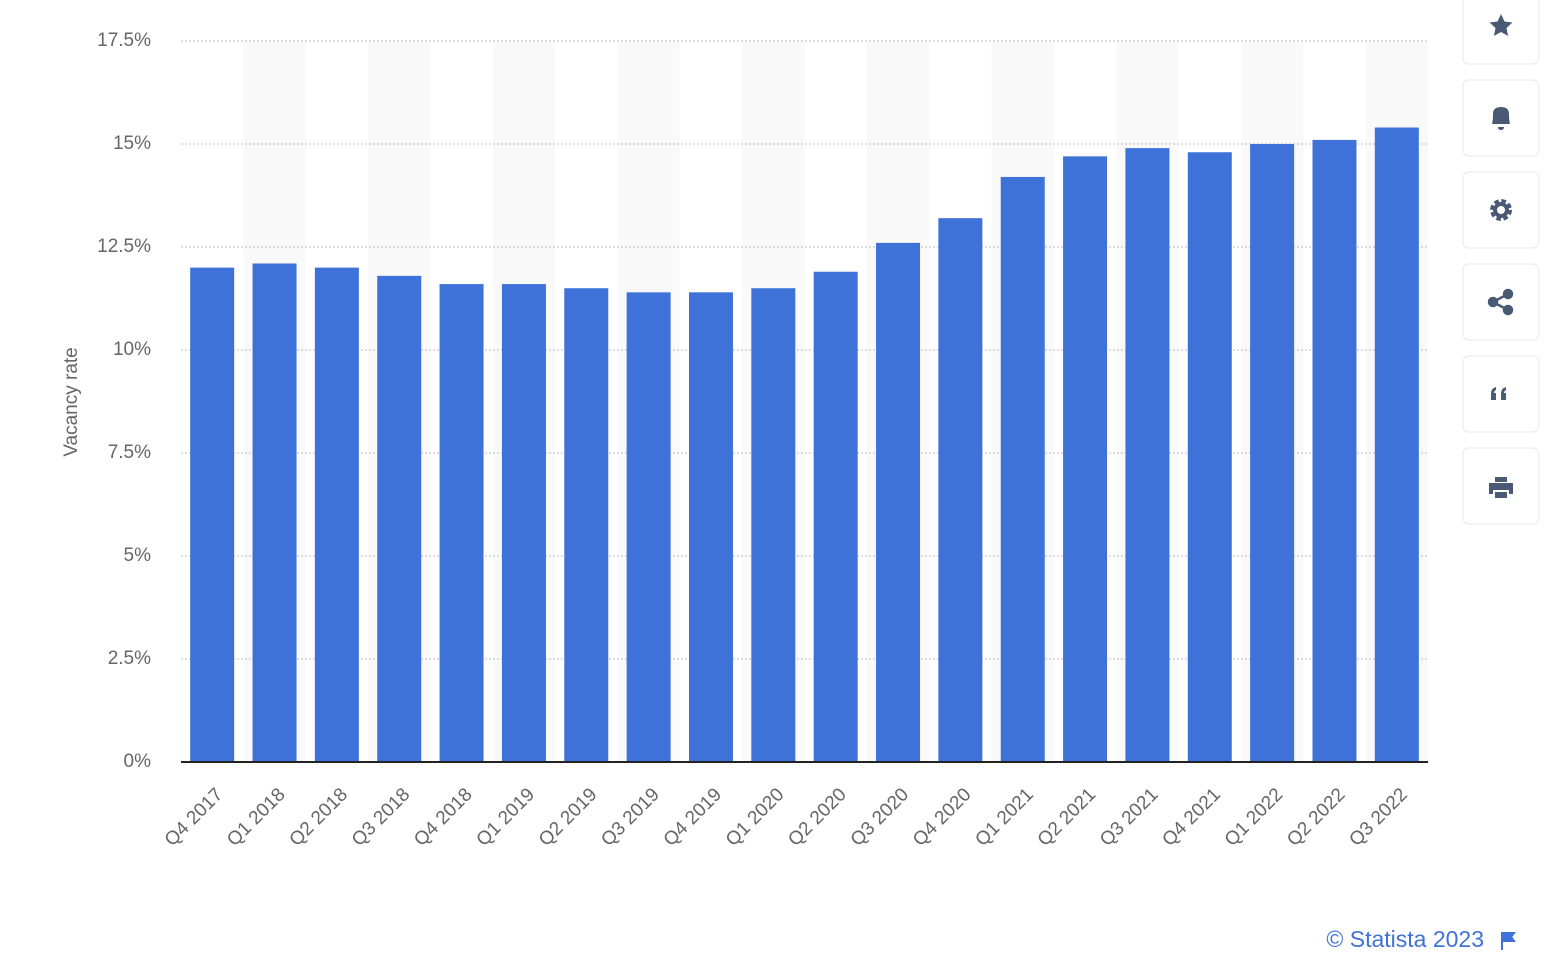 This screenshot has height=968, width=1544. What do you see at coordinates (132, 143) in the screenshot?
I see `y-tick-label: 15%` at bounding box center [132, 143].